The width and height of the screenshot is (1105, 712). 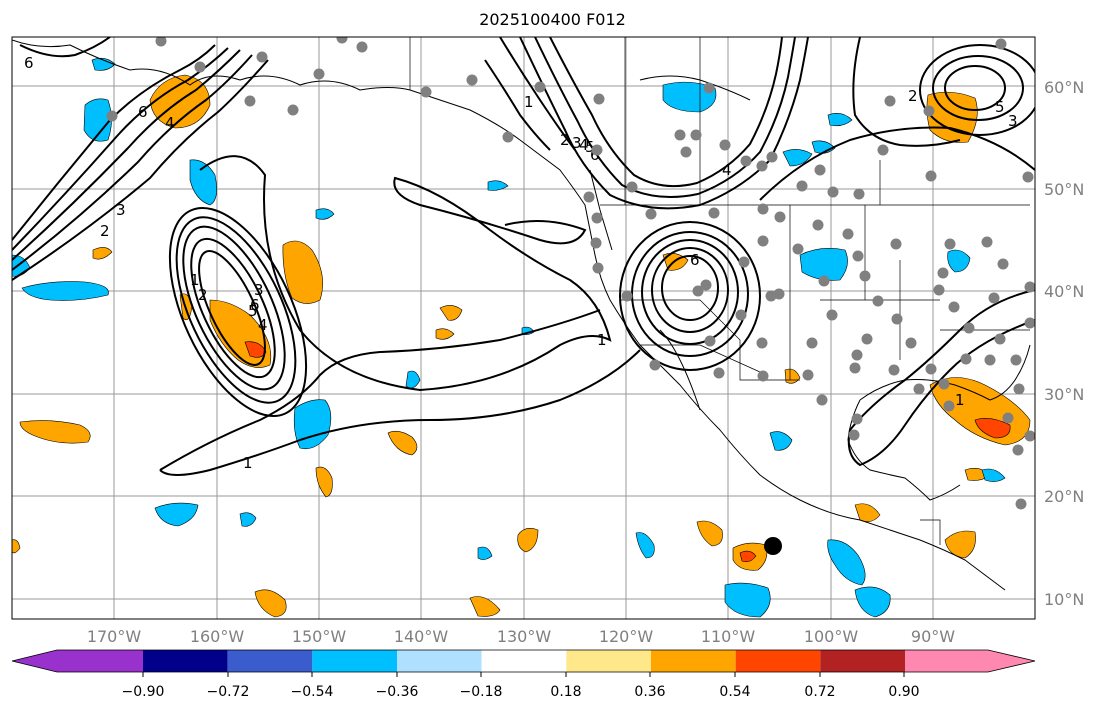 What do you see at coordinates (1064, 291) in the screenshot?
I see `lat-label: 40°N` at bounding box center [1064, 291].